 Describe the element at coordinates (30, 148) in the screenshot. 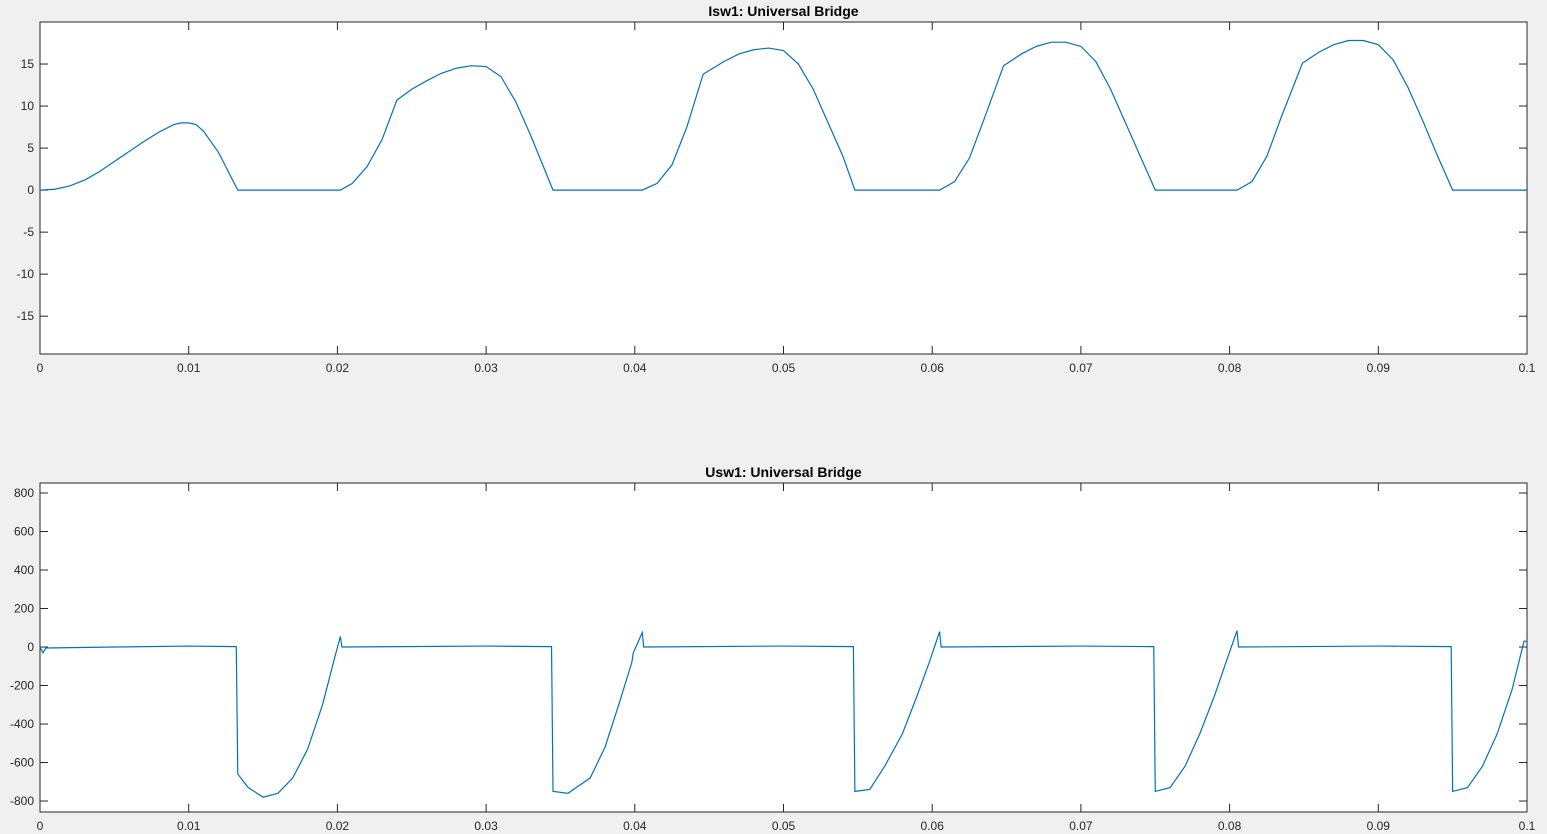

I see `y-tick-label: 5` at that location.